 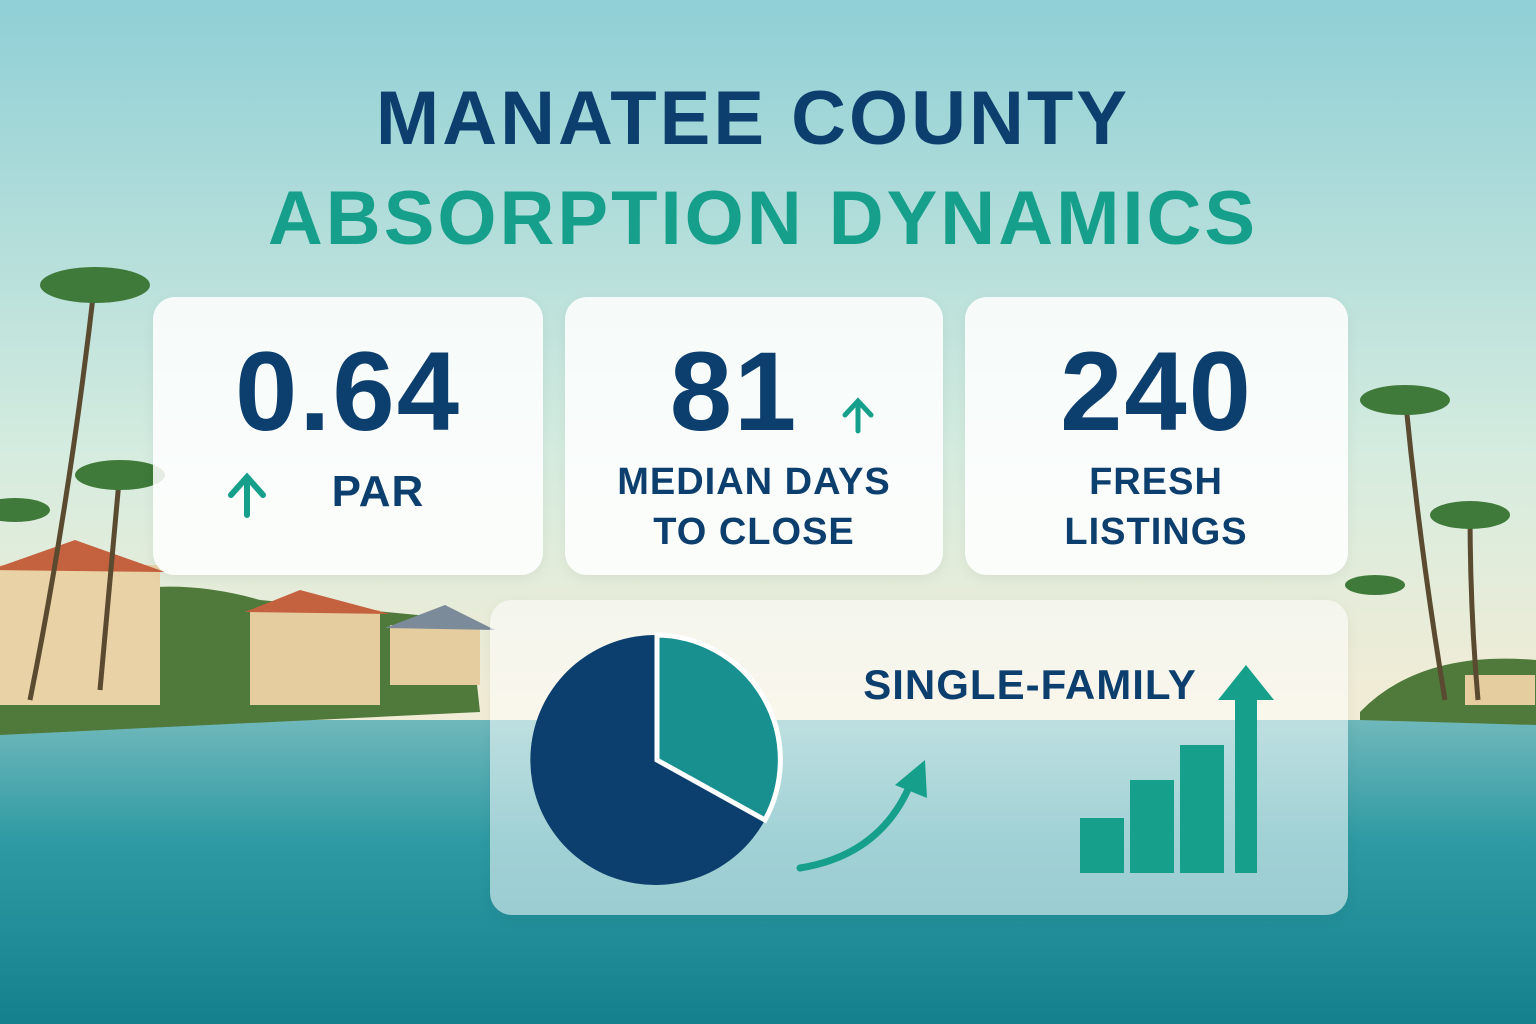 I want to click on stat-label: MEDIAN DAYS TO CLOSE, so click(x=754, y=507).